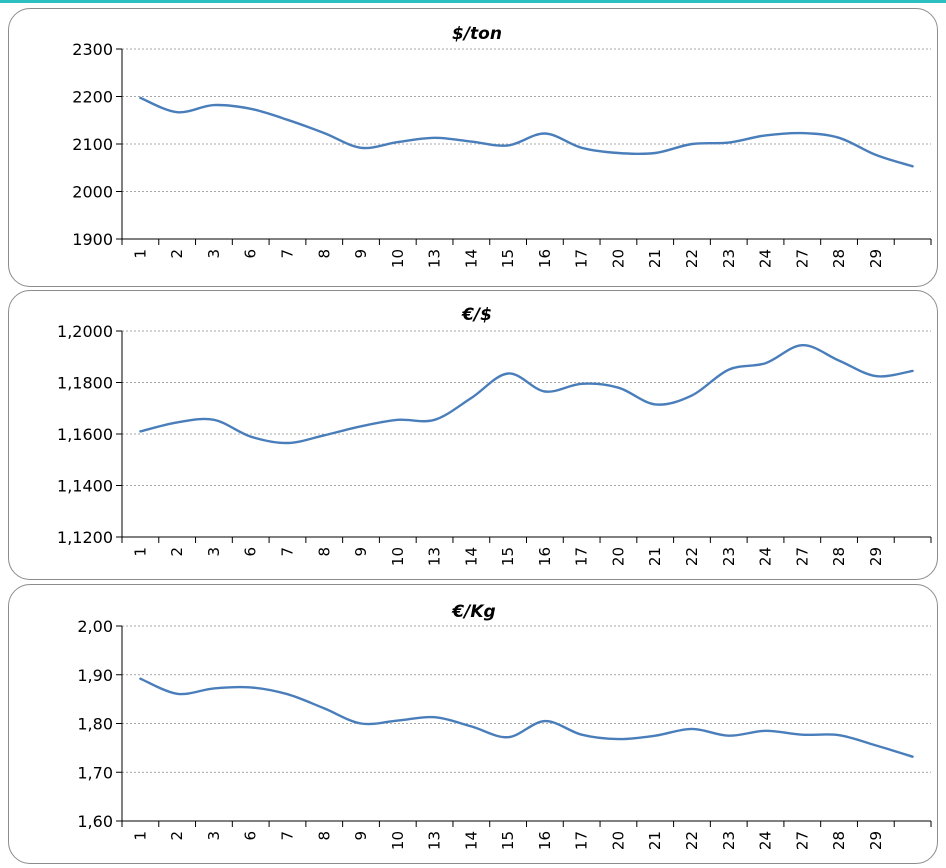  What do you see at coordinates (95, 675) in the screenshot?
I see `y-tick-label: 1,90` at bounding box center [95, 675].